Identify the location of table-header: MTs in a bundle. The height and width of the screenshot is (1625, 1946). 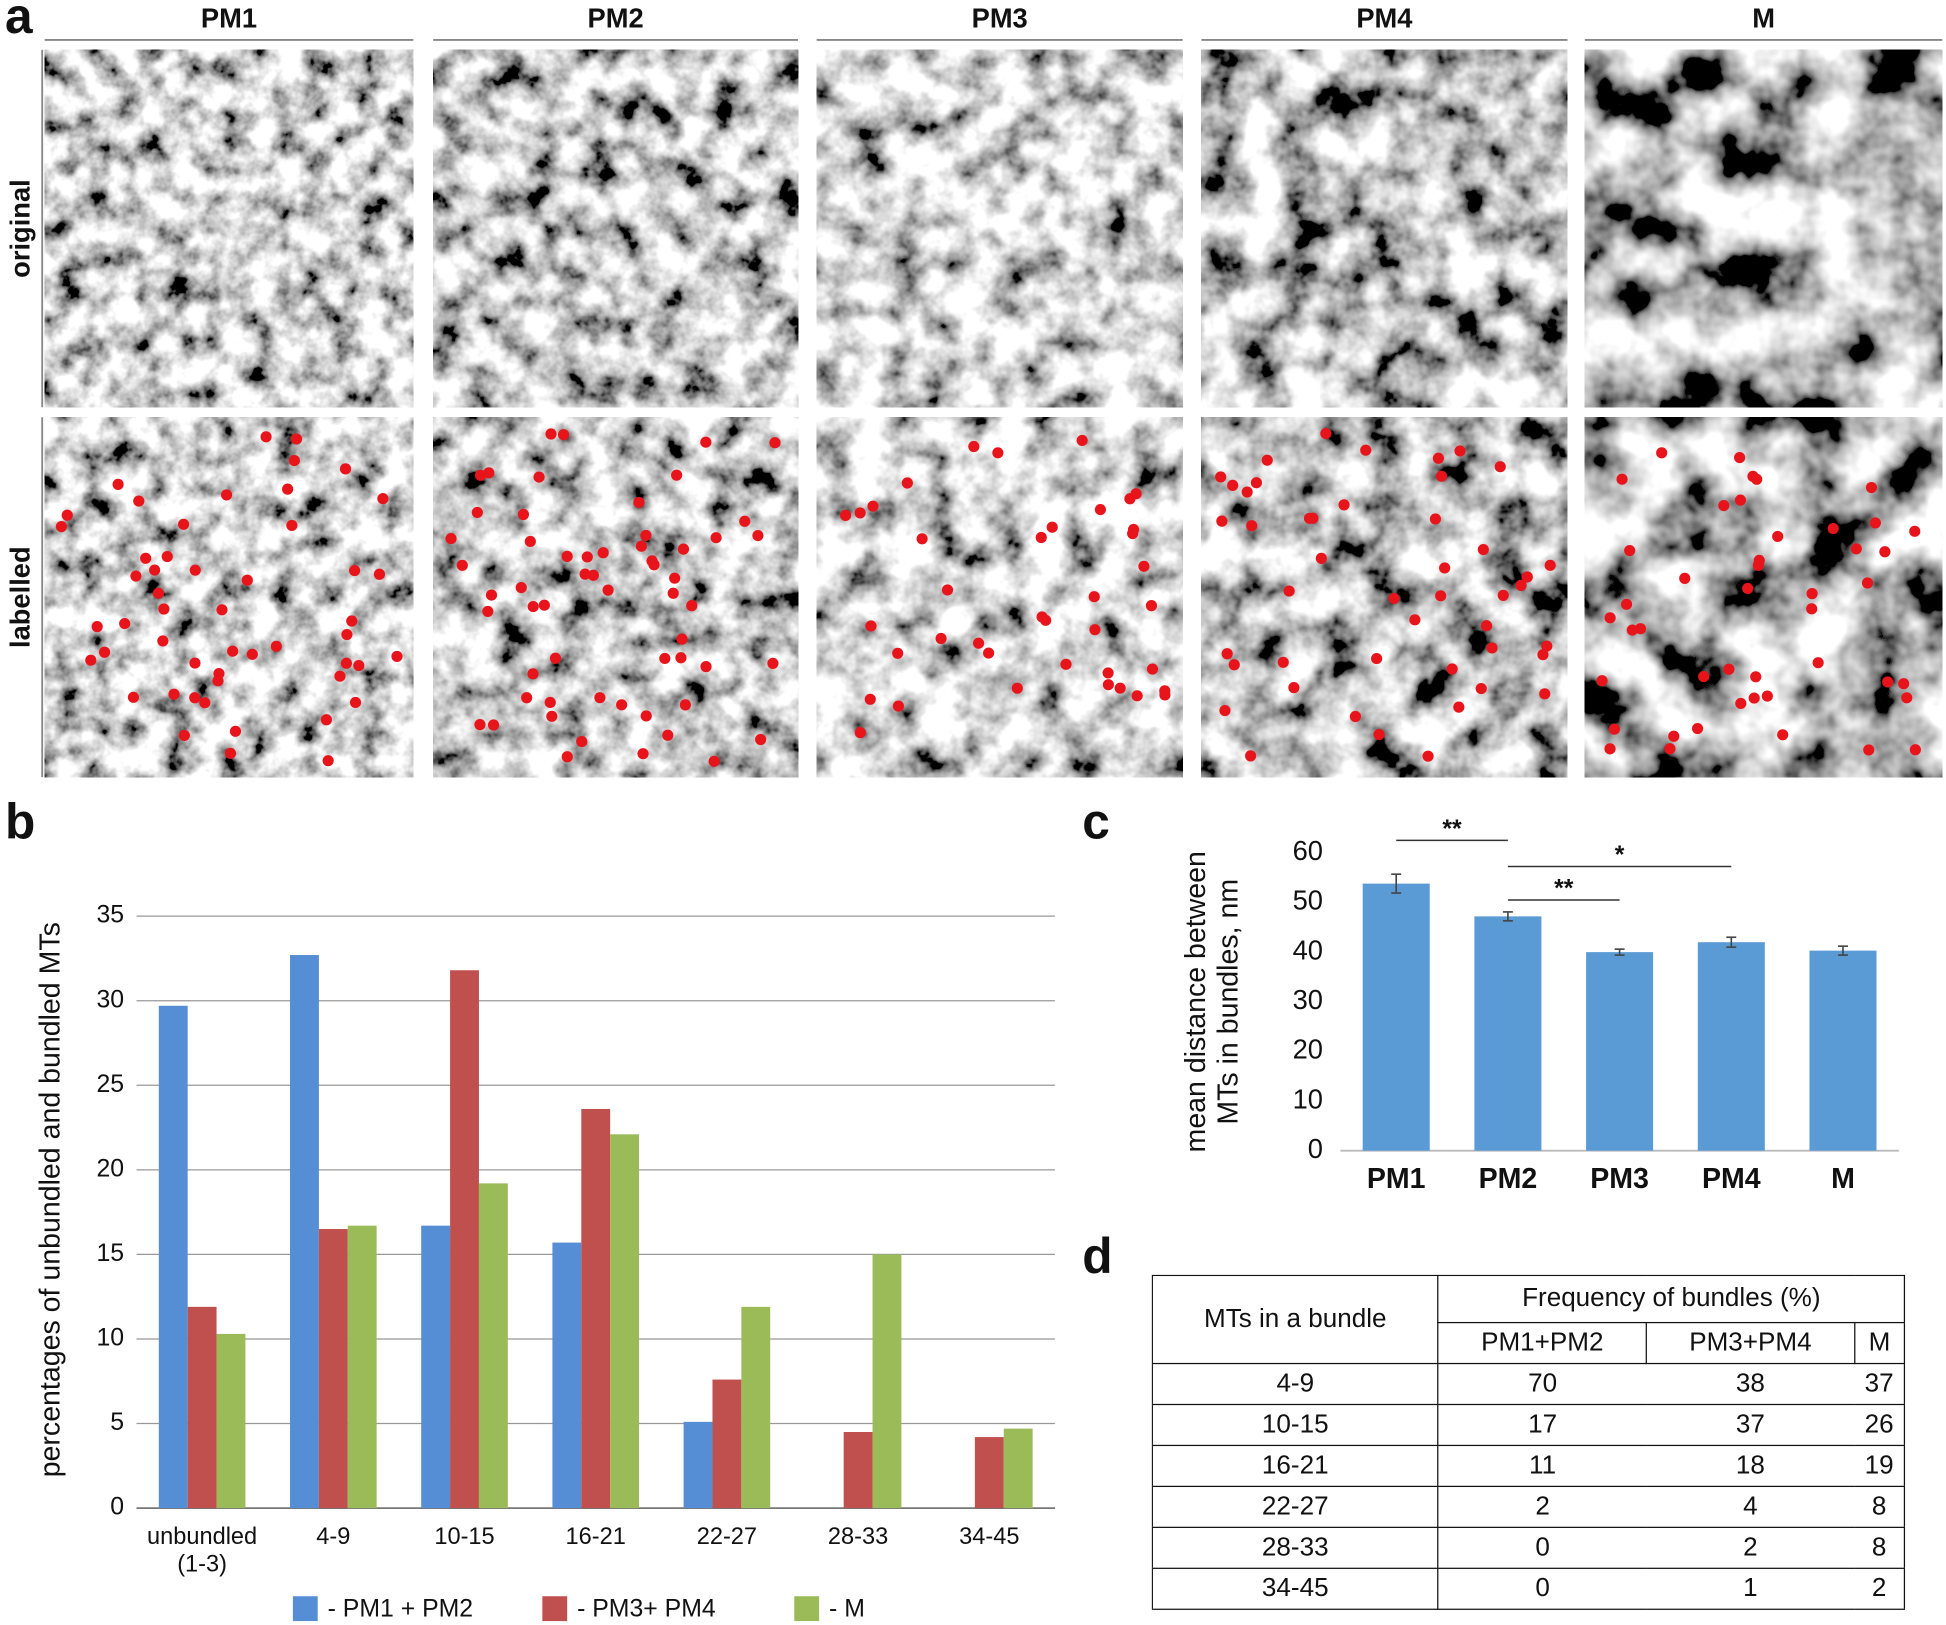
(1295, 1319).